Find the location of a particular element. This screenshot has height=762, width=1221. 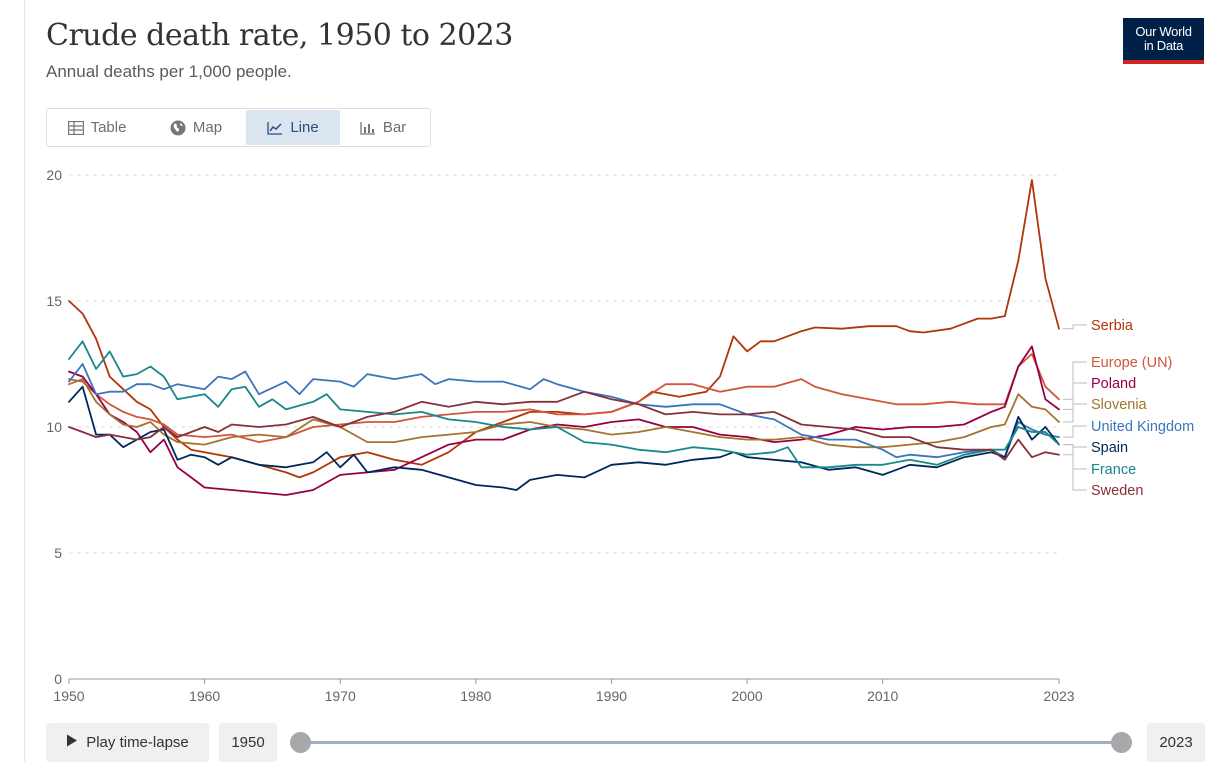

y-tick-label-5: 5 is located at coordinates (58, 553).